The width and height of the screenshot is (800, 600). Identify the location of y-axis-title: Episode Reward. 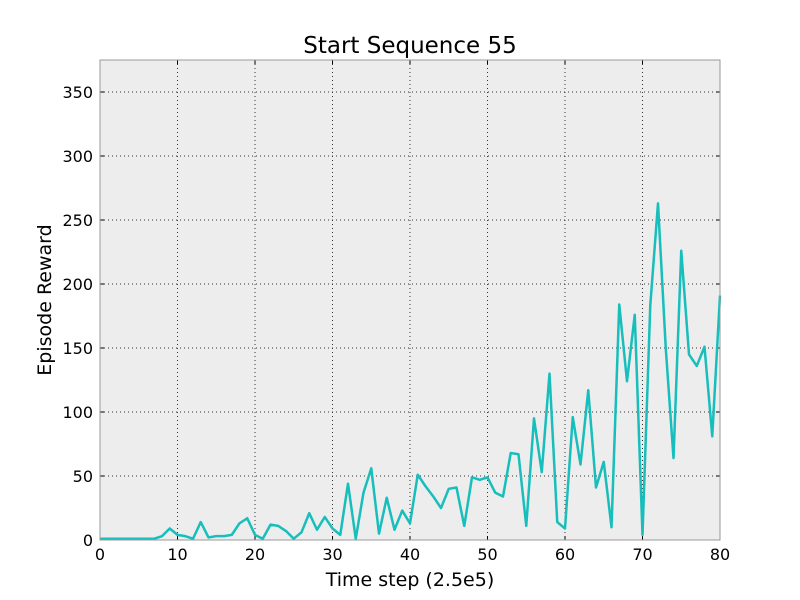
(45, 299).